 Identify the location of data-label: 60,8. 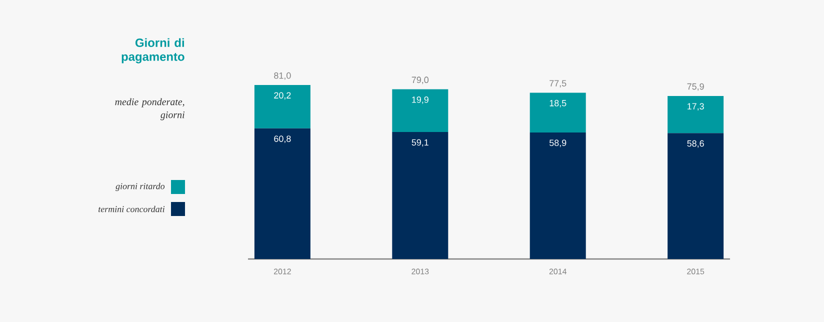
(282, 139).